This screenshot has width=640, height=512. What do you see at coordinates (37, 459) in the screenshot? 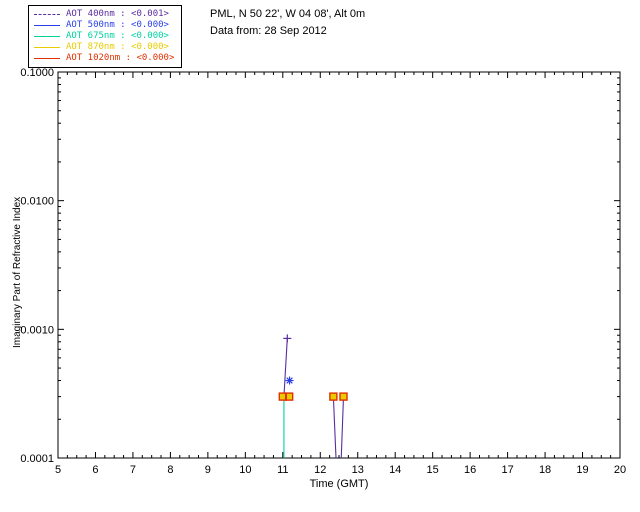
I see `y-tick-label: 0.0001` at bounding box center [37, 459].